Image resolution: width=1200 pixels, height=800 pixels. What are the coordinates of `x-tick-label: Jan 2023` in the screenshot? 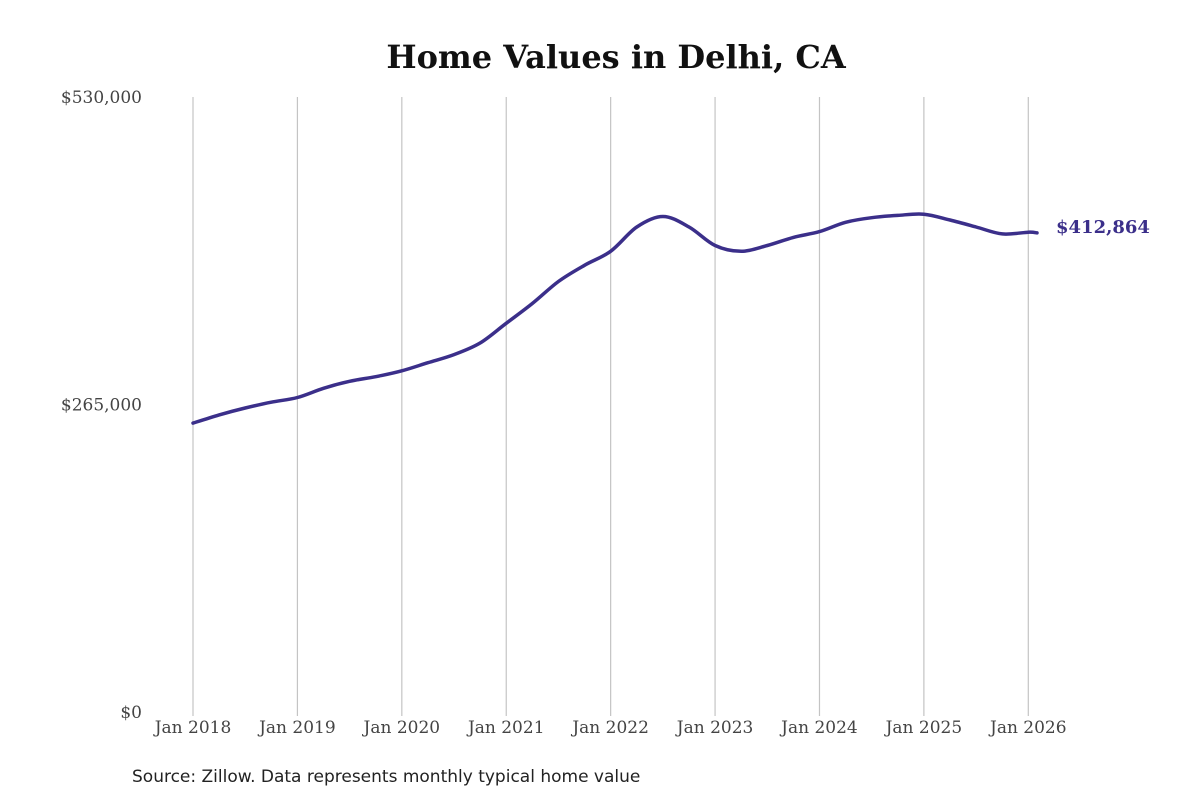 It's located at (714, 728).